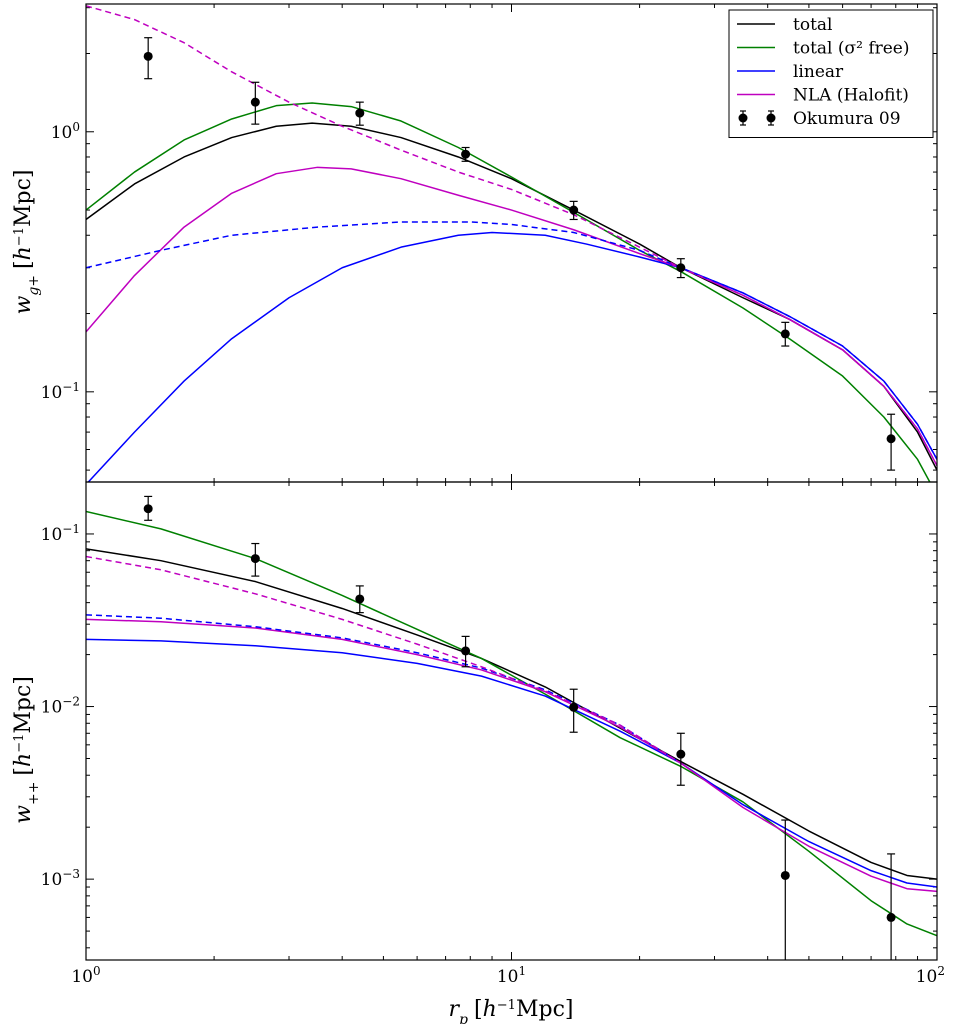 The width and height of the screenshot is (953, 1024). What do you see at coordinates (60, 878) in the screenshot?
I see `y-tick-label: 10⁻³` at bounding box center [60, 878].